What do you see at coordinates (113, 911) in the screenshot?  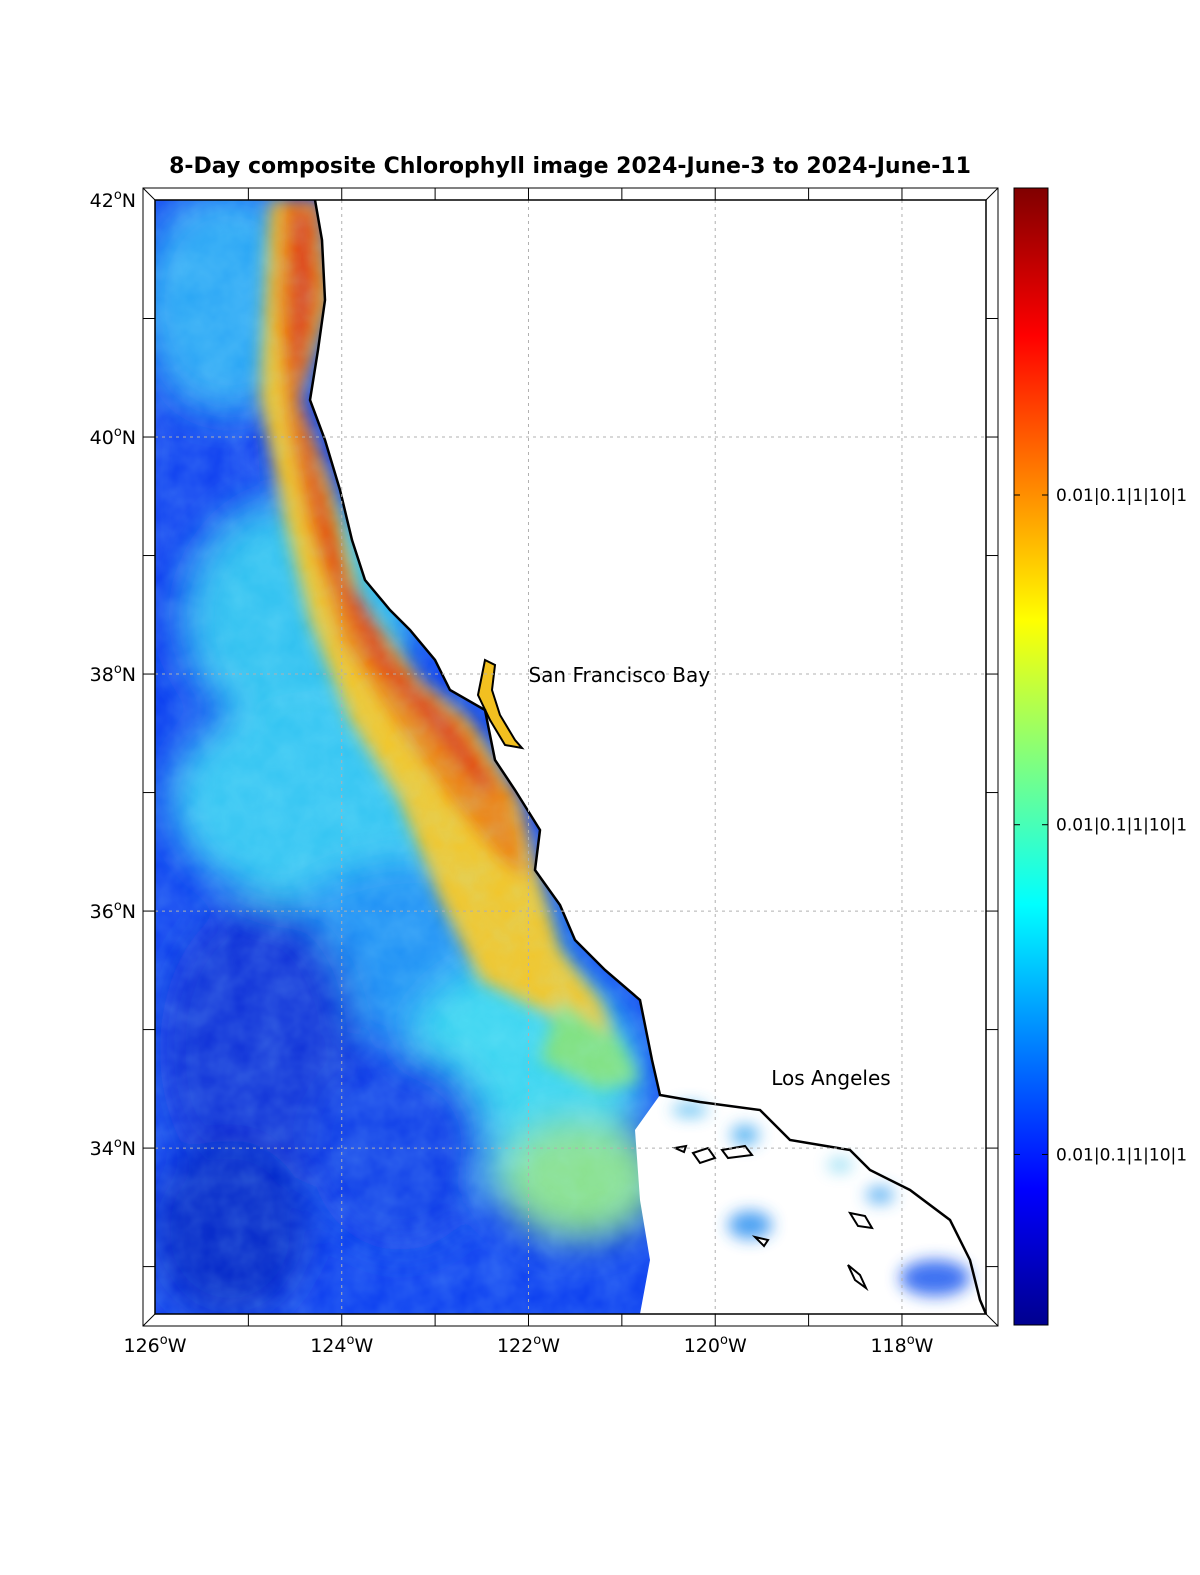 I see `lat-tick-label: 36oN` at bounding box center [113, 911].